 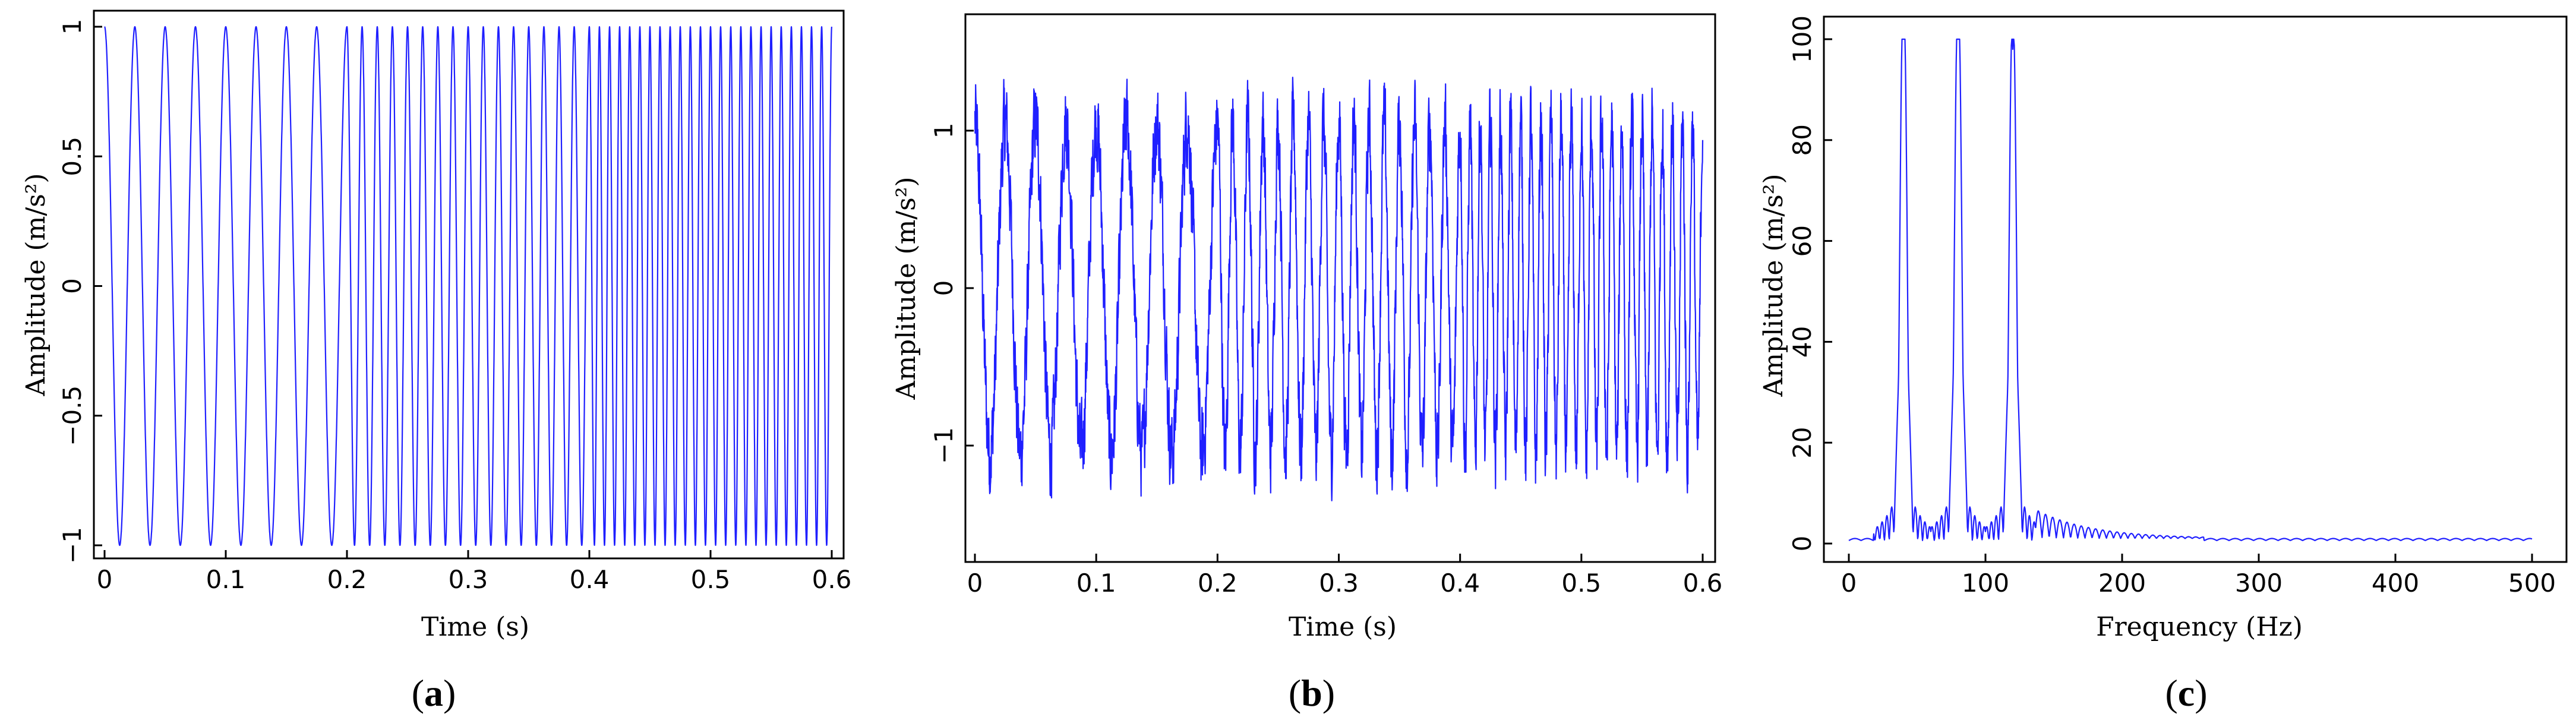 I want to click on panel-b-xlabel: Time (s), so click(x=1343, y=627).